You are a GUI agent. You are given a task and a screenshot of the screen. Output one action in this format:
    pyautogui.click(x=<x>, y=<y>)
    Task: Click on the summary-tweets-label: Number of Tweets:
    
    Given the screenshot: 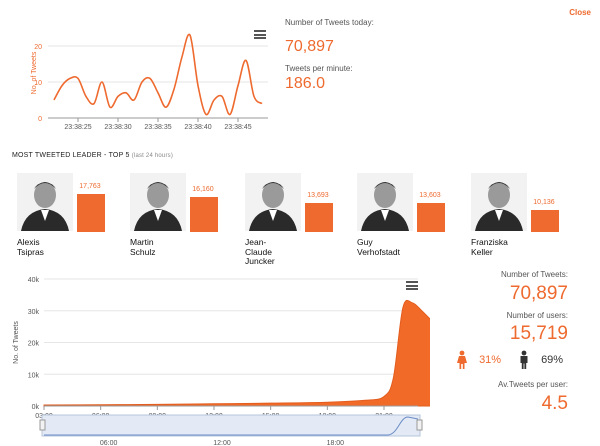 What is the action you would take?
    pyautogui.click(x=534, y=274)
    